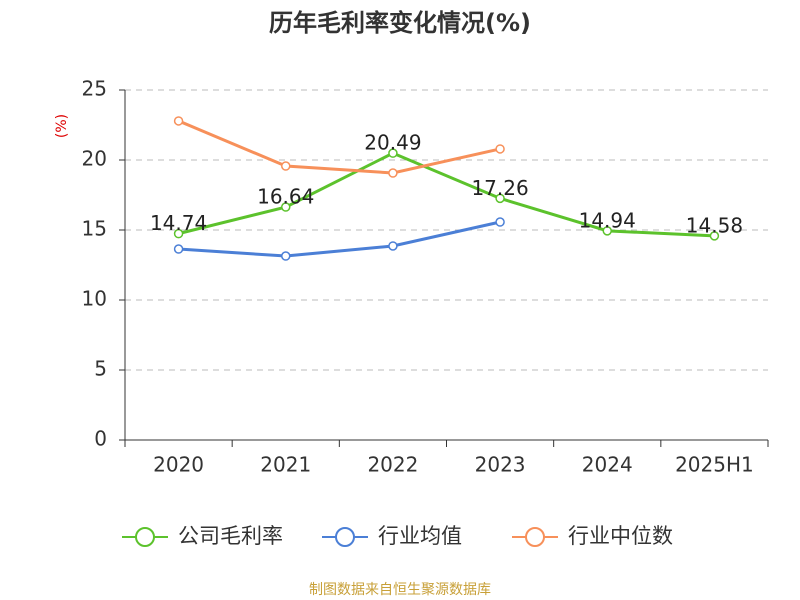 This screenshot has height=600, width=800. Describe the element at coordinates (94, 159) in the screenshot. I see `y-tick-label: 20` at that location.